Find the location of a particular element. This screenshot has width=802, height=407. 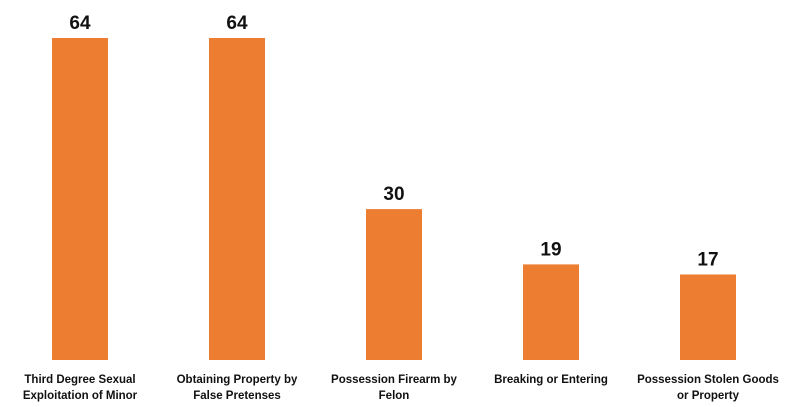

category-label-5-line-1: Possession Stolen Goods is located at coordinates (708, 380).